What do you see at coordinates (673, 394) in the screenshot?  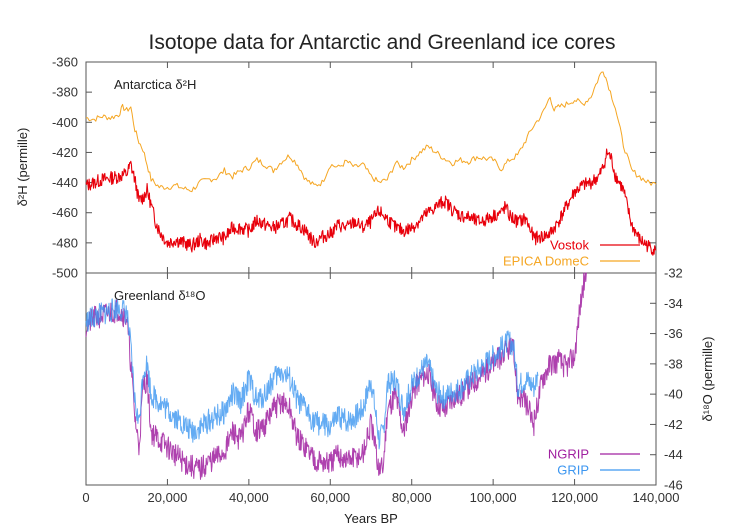 I see `lower-y-tick-label: -40` at bounding box center [673, 394].